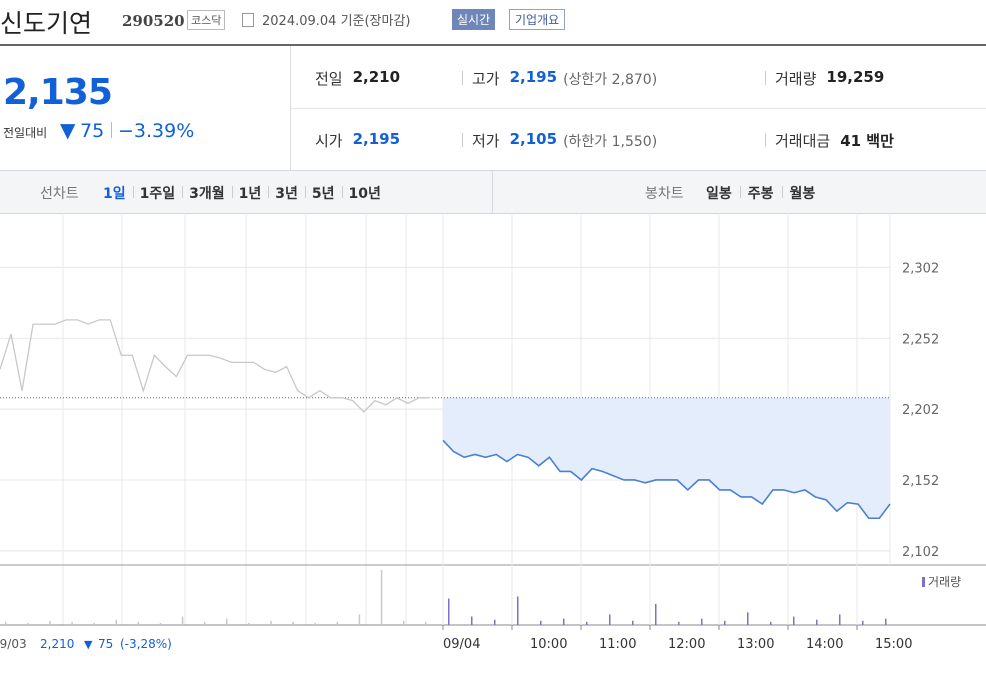  What do you see at coordinates (920, 552) in the screenshot?
I see `y-tick-label: 2,102` at bounding box center [920, 552].